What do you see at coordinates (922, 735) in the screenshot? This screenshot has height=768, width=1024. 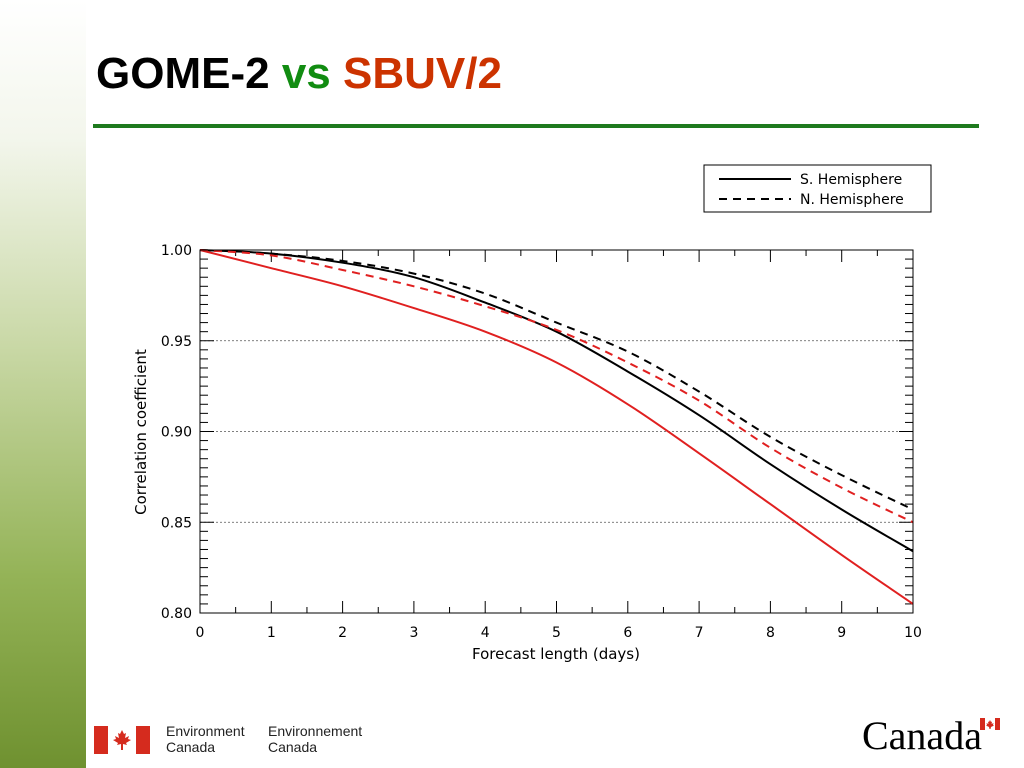 I see `canada-wordmark: Canada` at bounding box center [922, 735].